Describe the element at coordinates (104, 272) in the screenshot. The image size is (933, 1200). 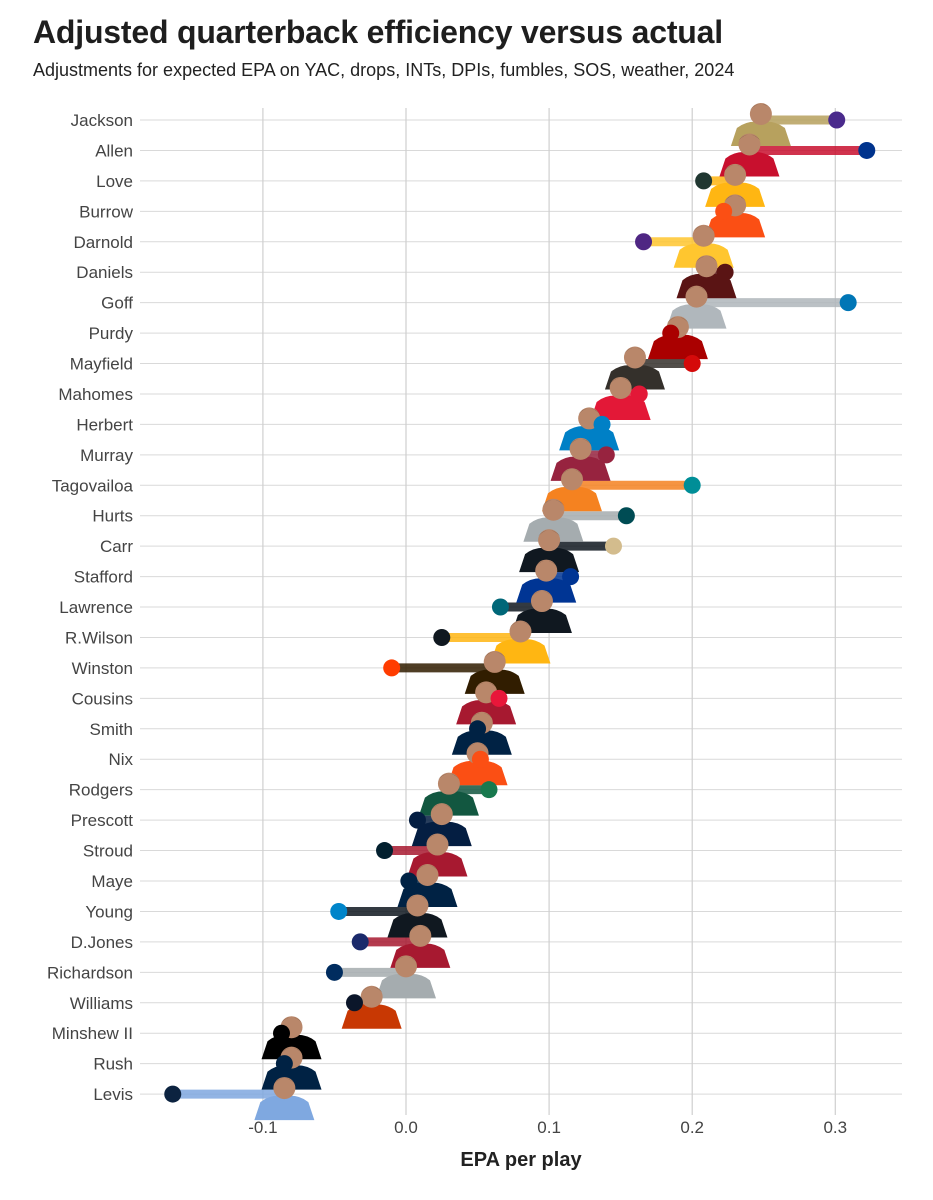
I see `player-label: Daniels` at that location.